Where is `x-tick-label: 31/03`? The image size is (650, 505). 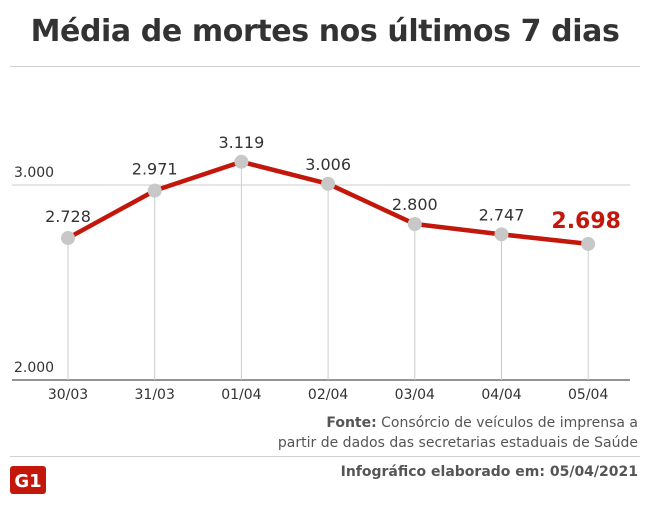 x-tick-label: 31/03 is located at coordinates (155, 393).